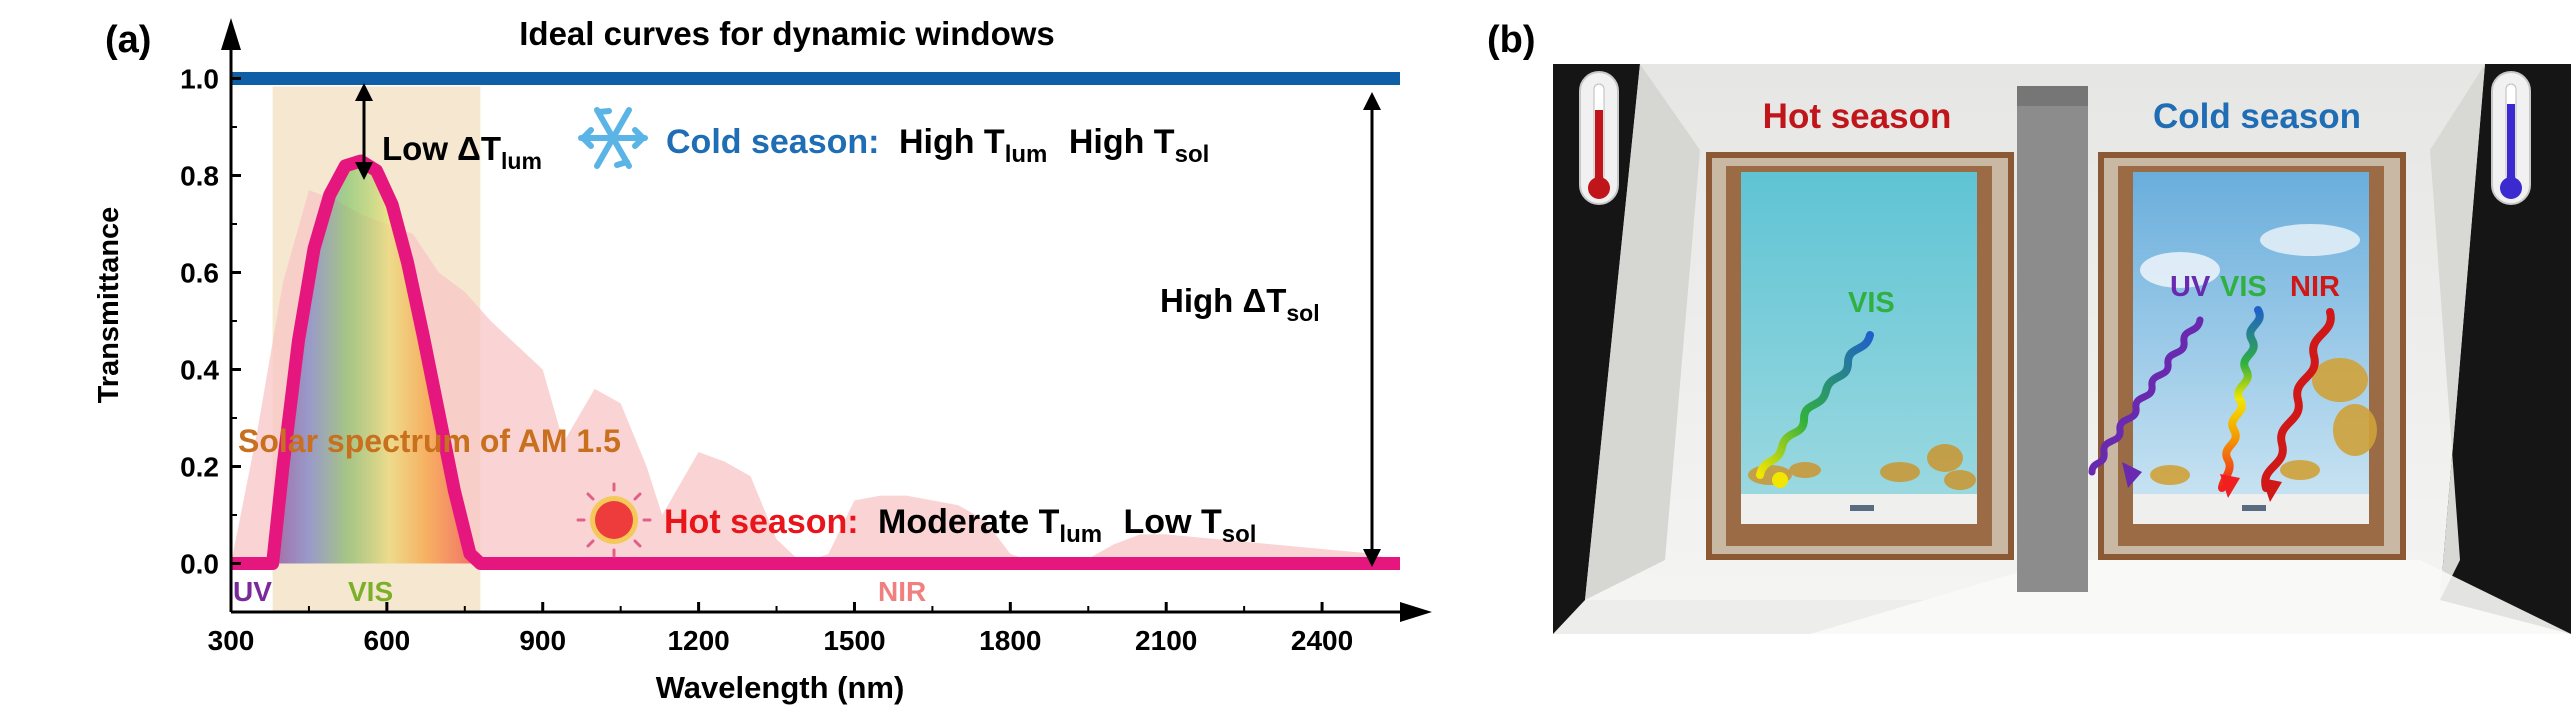 The image size is (2571, 719). What do you see at coordinates (542, 640) in the screenshot?
I see `x-tick-label: 900` at bounding box center [542, 640].